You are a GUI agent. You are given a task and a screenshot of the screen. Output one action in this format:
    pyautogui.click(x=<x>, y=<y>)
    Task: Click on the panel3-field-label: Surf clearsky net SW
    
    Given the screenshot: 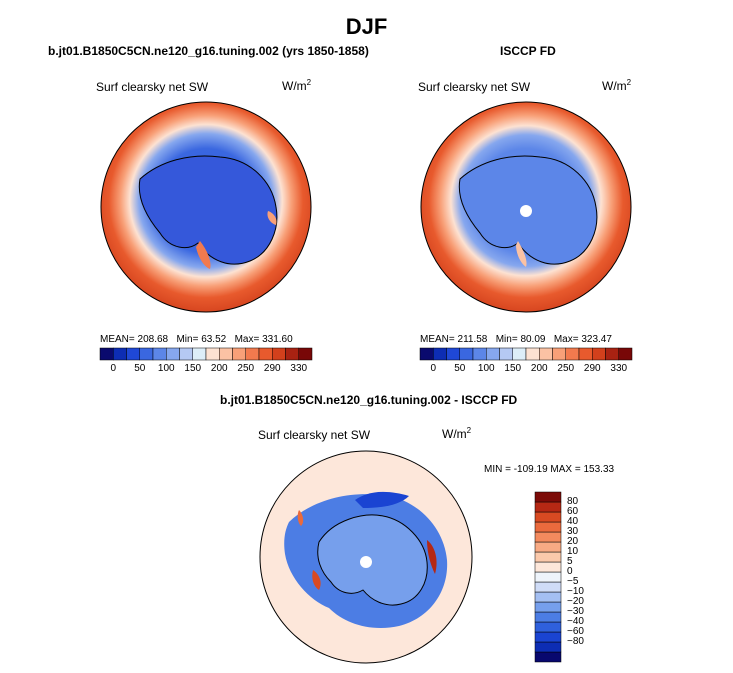 What is the action you would take?
    pyautogui.click(x=314, y=435)
    